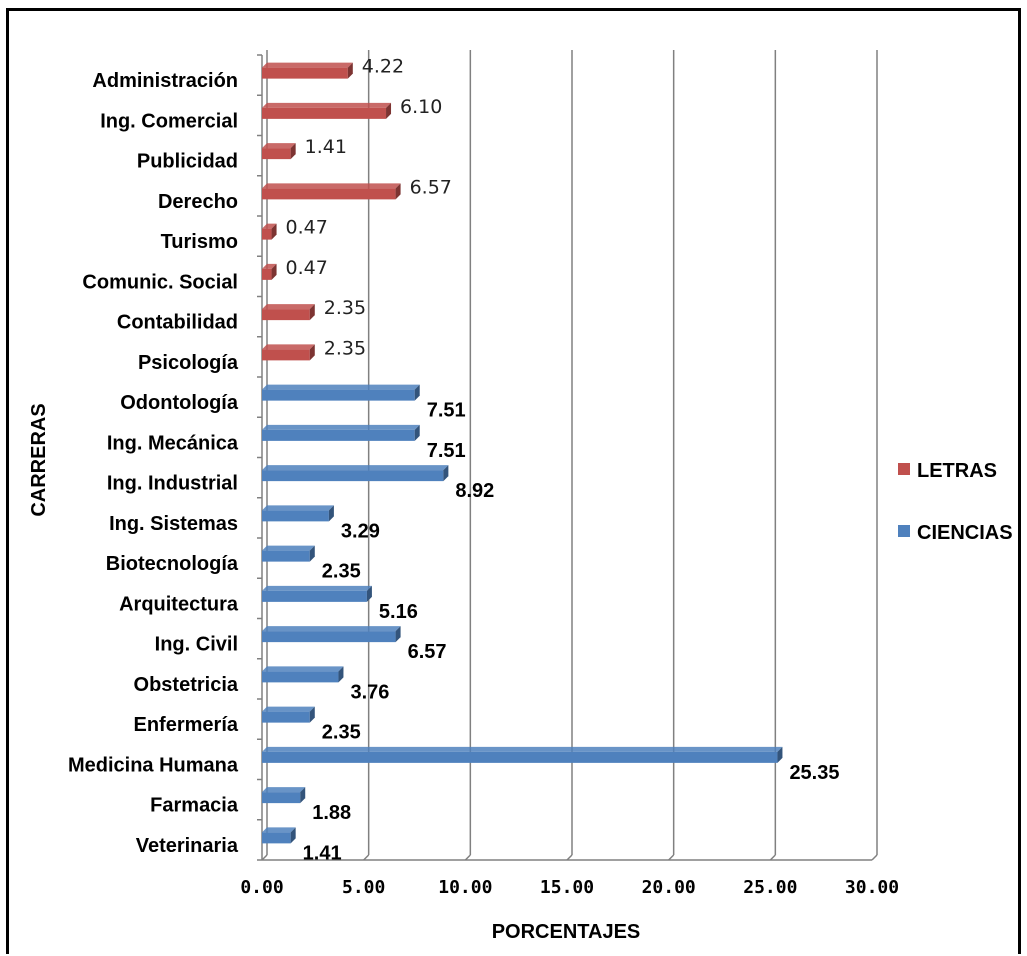  Describe the element at coordinates (965, 533) in the screenshot. I see `legend-label-ciencias: CIENCIAS` at that location.